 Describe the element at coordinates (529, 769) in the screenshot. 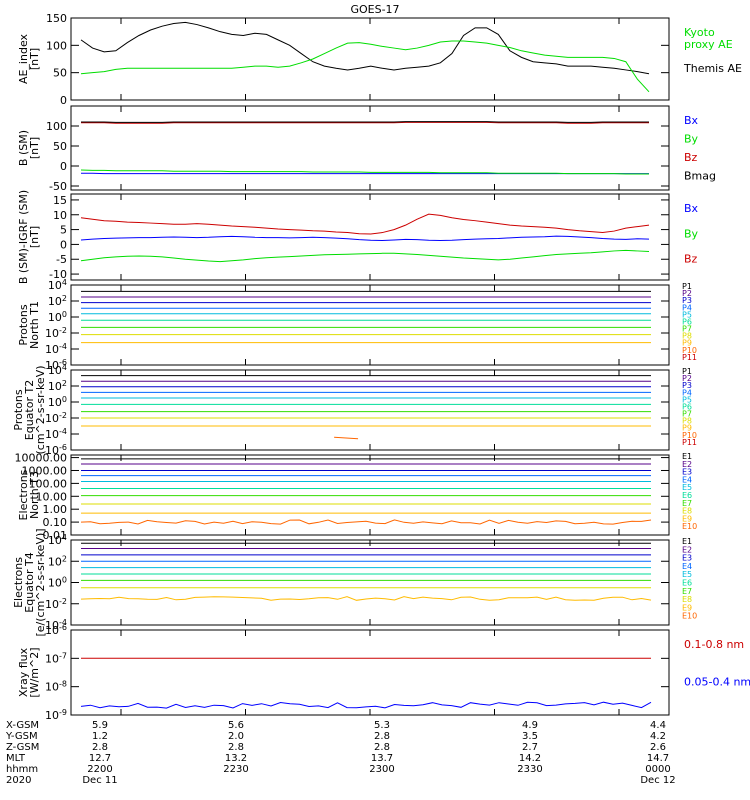

I see `x-axis-value: 2330` at that location.